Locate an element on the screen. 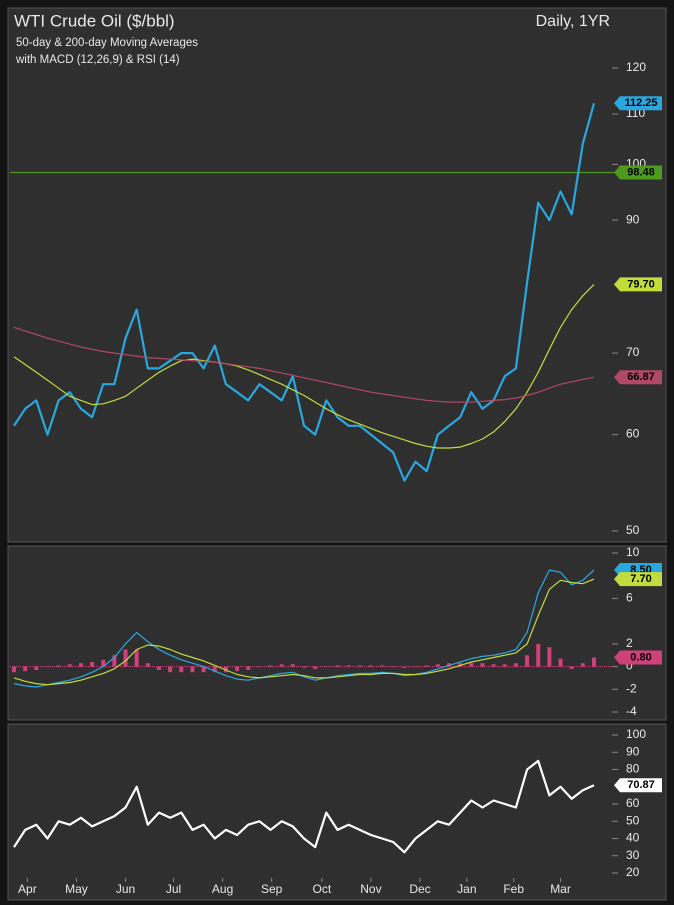 The image size is (674, 905). y-tick-label: 40 is located at coordinates (633, 838).